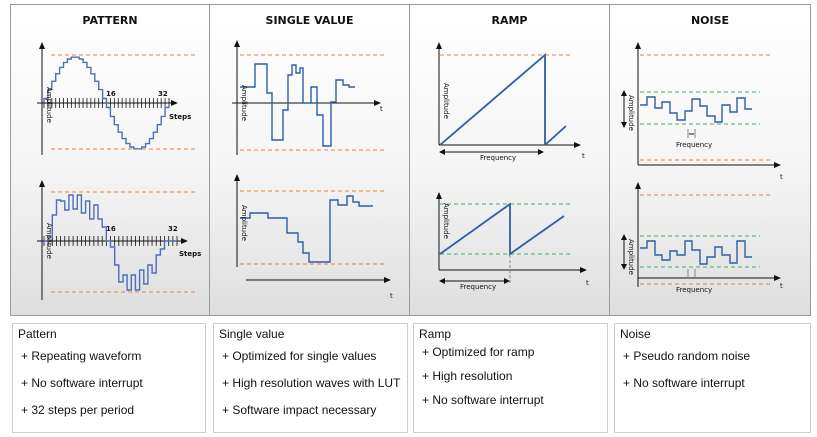 The height and width of the screenshot is (437, 817). I want to click on pattern-feature: + 32 steps per period, so click(78, 410).